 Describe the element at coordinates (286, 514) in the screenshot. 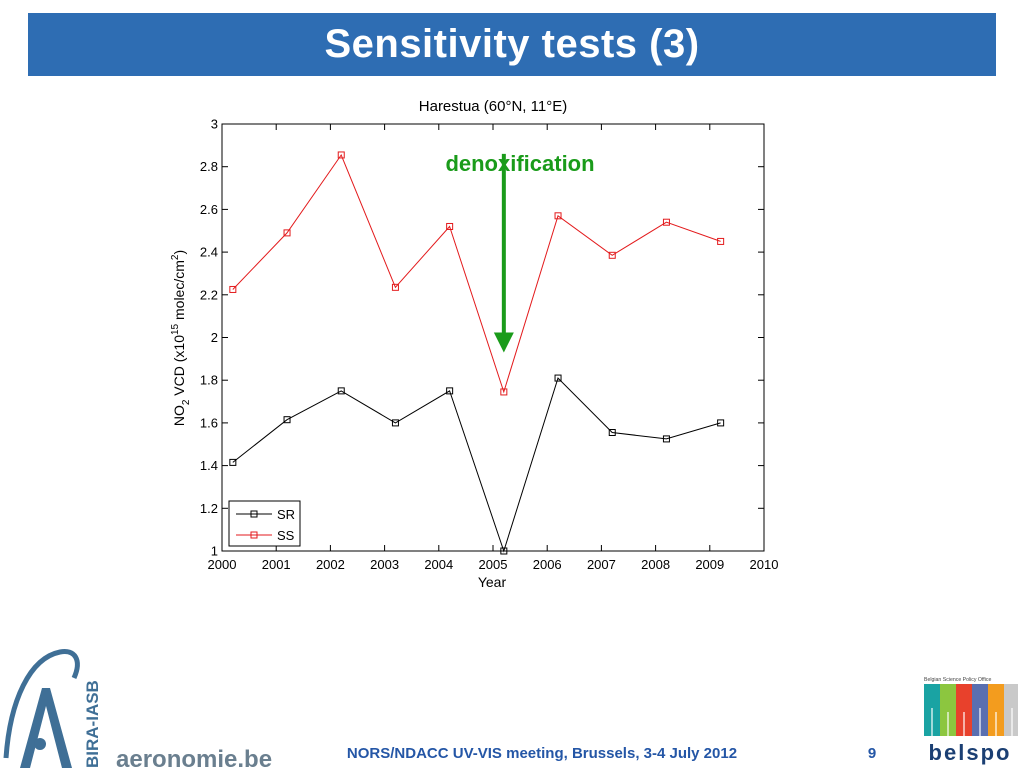

I see `legend-label-sr: SR` at that location.